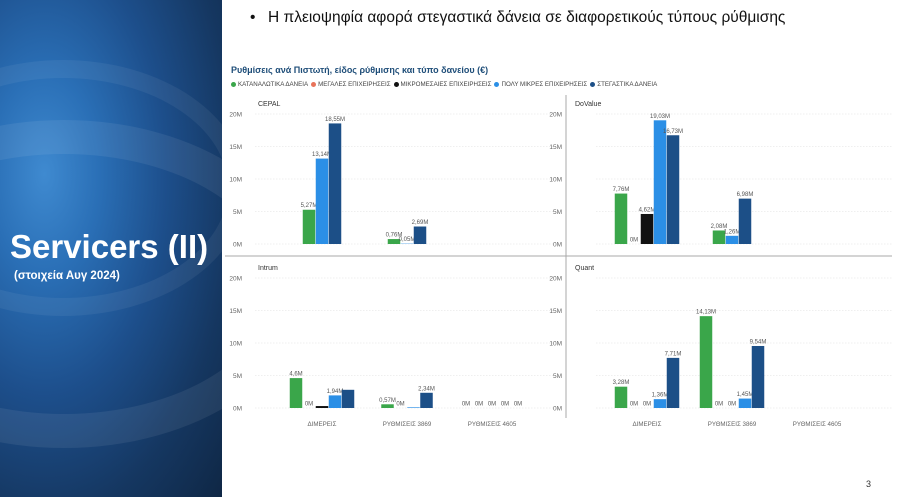 This screenshot has width=897, height=497. What do you see at coordinates (647, 210) in the screenshot?
I see `data-label: 4,62M` at bounding box center [647, 210].